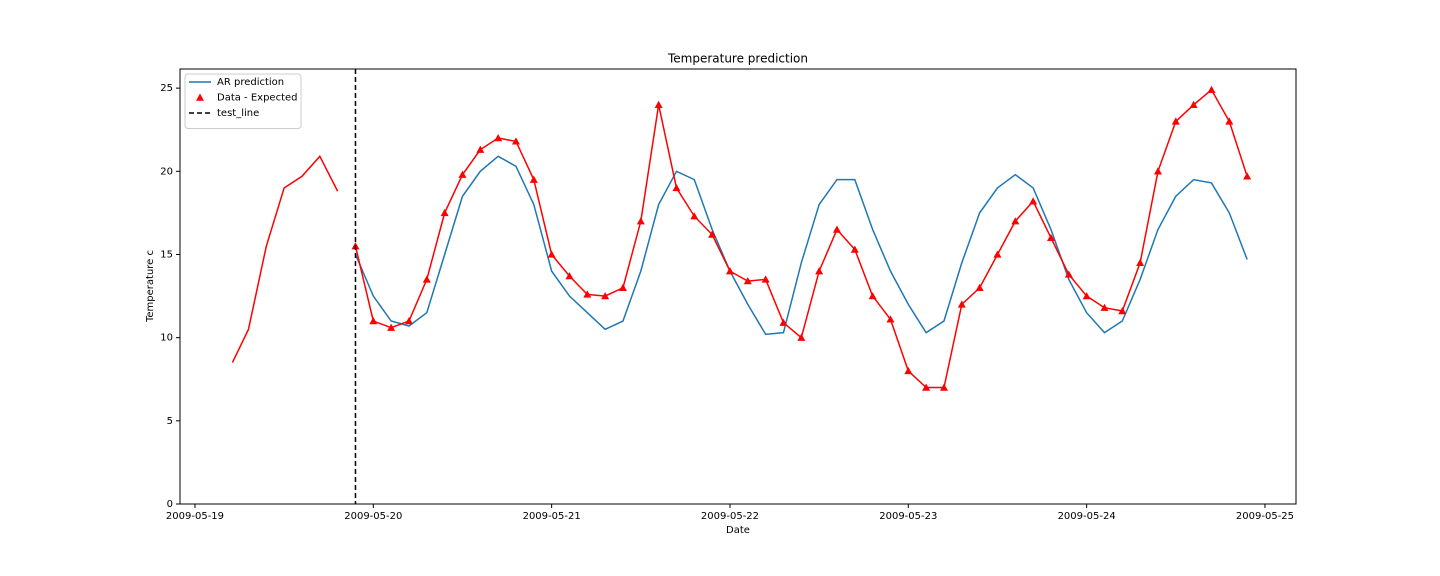 The height and width of the screenshot is (576, 1440). I want to click on legend: AR prediction Data - Expected test_line, so click(243, 101).